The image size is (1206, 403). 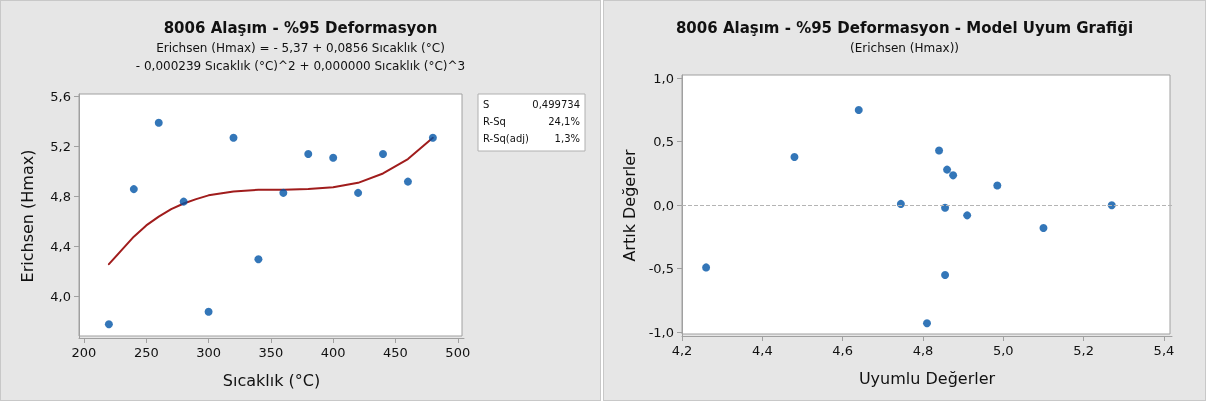 I want to click on text: R-Sq(adj) 1,3%, so click(x=531, y=138).